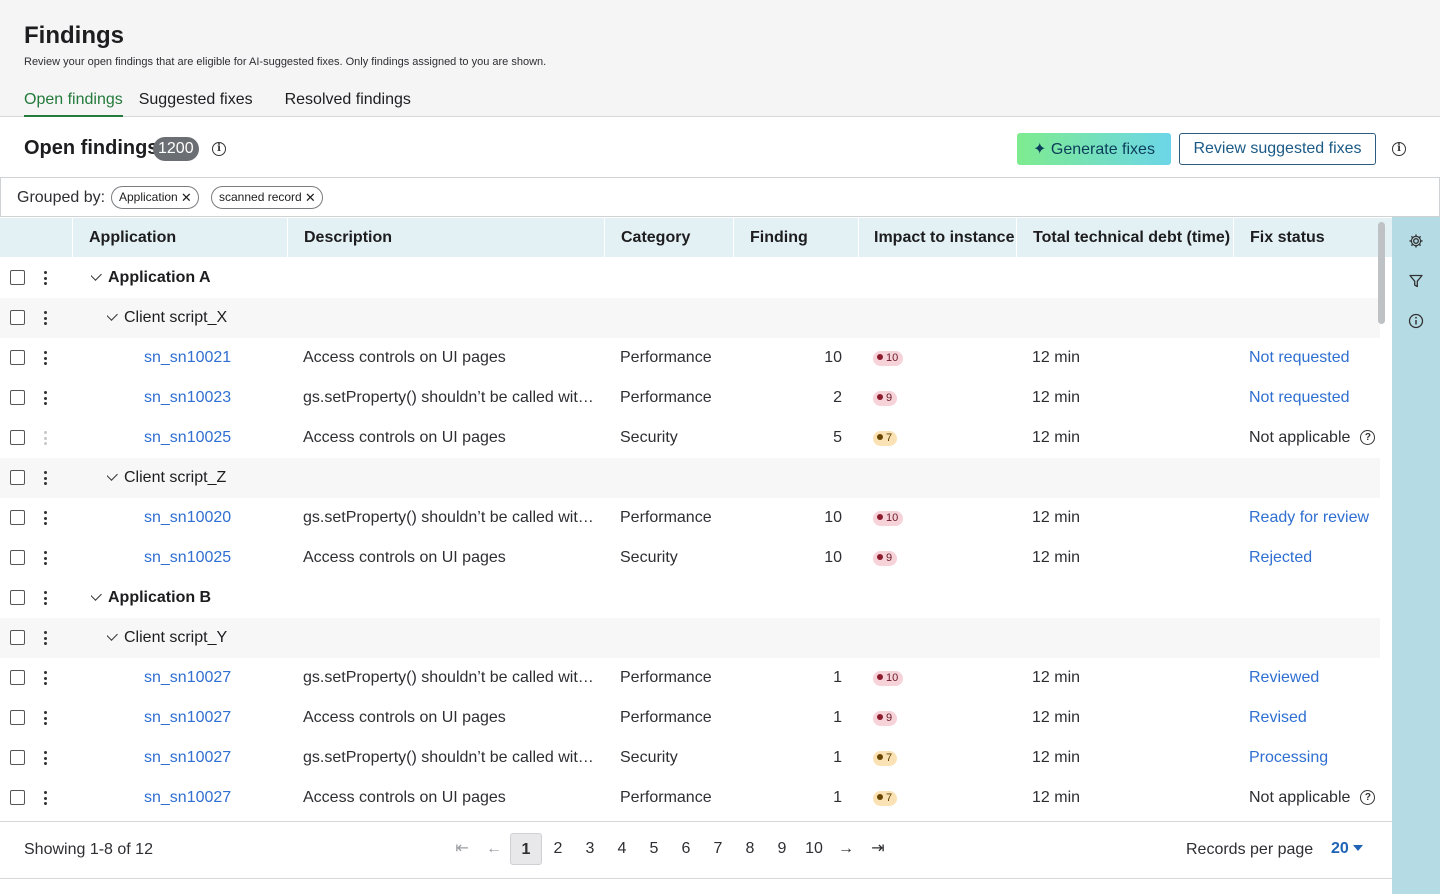 This screenshot has height=894, width=1440. I want to click on info-icon, so click(1416, 321).